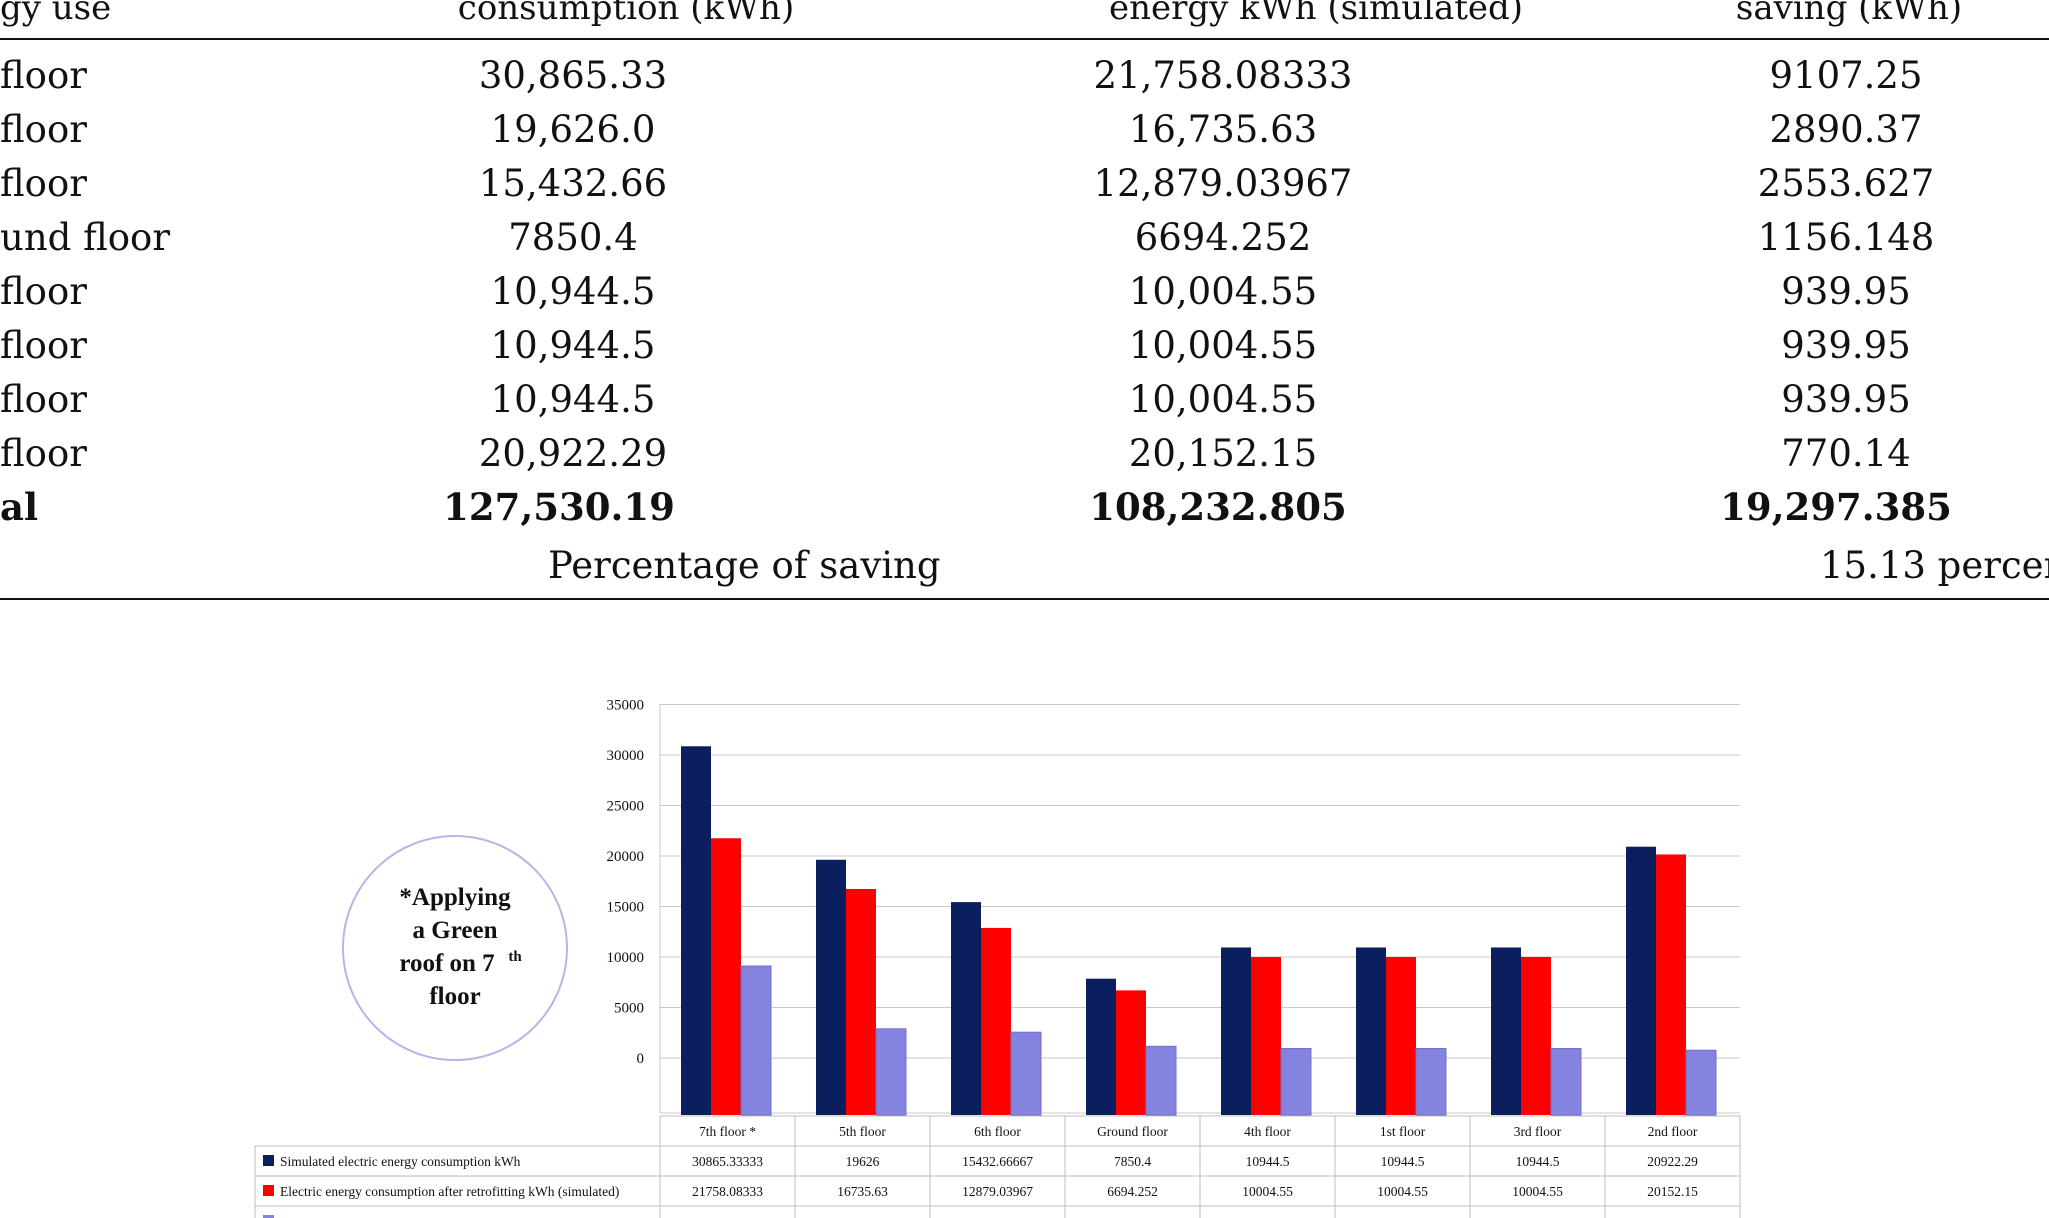 Image resolution: width=2049 pixels, height=1218 pixels. What do you see at coordinates (1846, 237) in the screenshot?
I see `table-row-3-c3: 1156.148` at bounding box center [1846, 237].